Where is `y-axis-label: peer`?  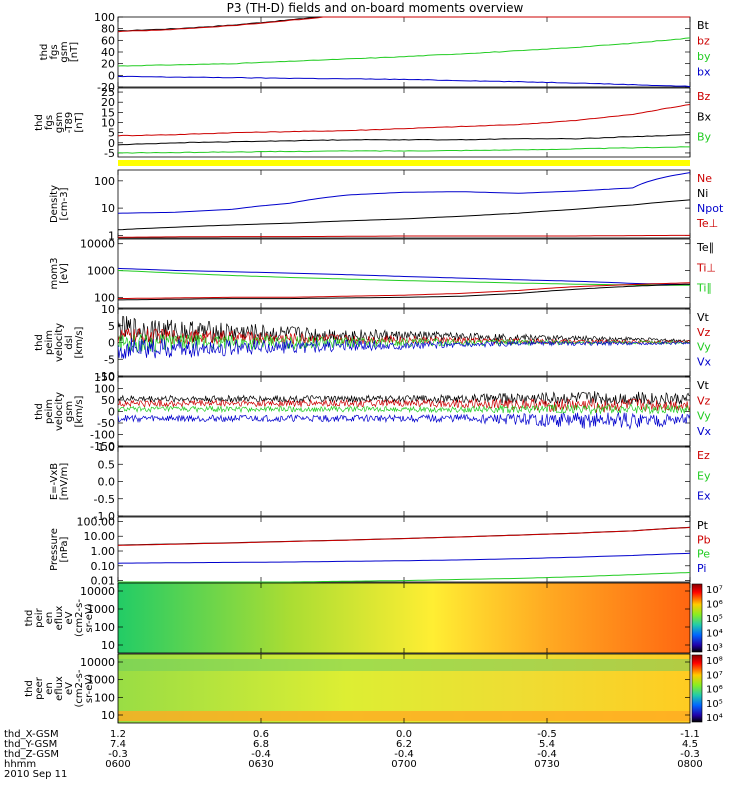
y-axis-label: peer is located at coordinates (39, 688).